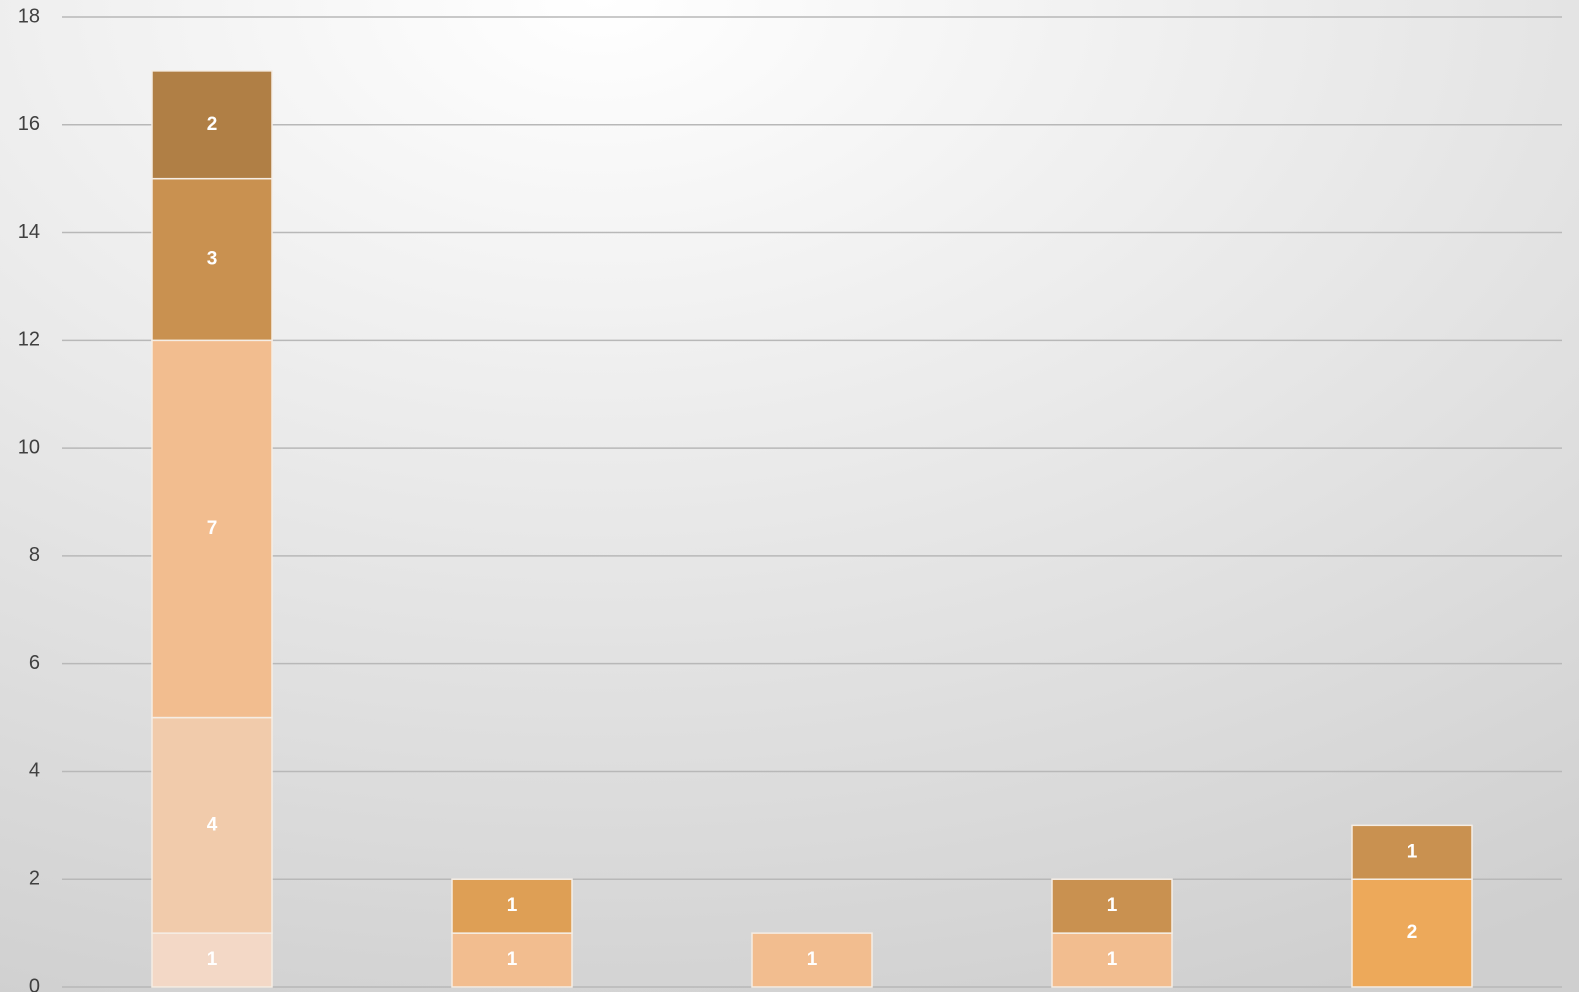  I want to click on y-tick-label: 16, so click(29, 124).